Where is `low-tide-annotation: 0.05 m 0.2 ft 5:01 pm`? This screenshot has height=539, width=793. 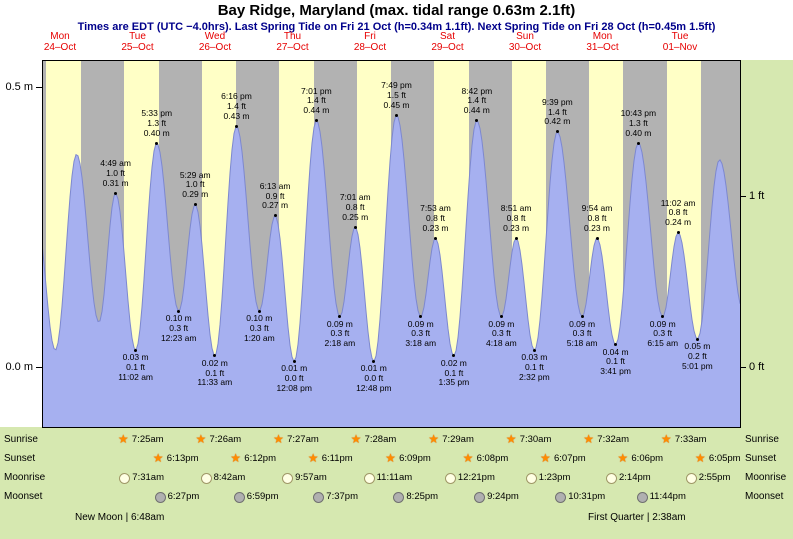 low-tide-annotation: 0.05 m 0.2 ft 5:01 pm is located at coordinates (697, 356).